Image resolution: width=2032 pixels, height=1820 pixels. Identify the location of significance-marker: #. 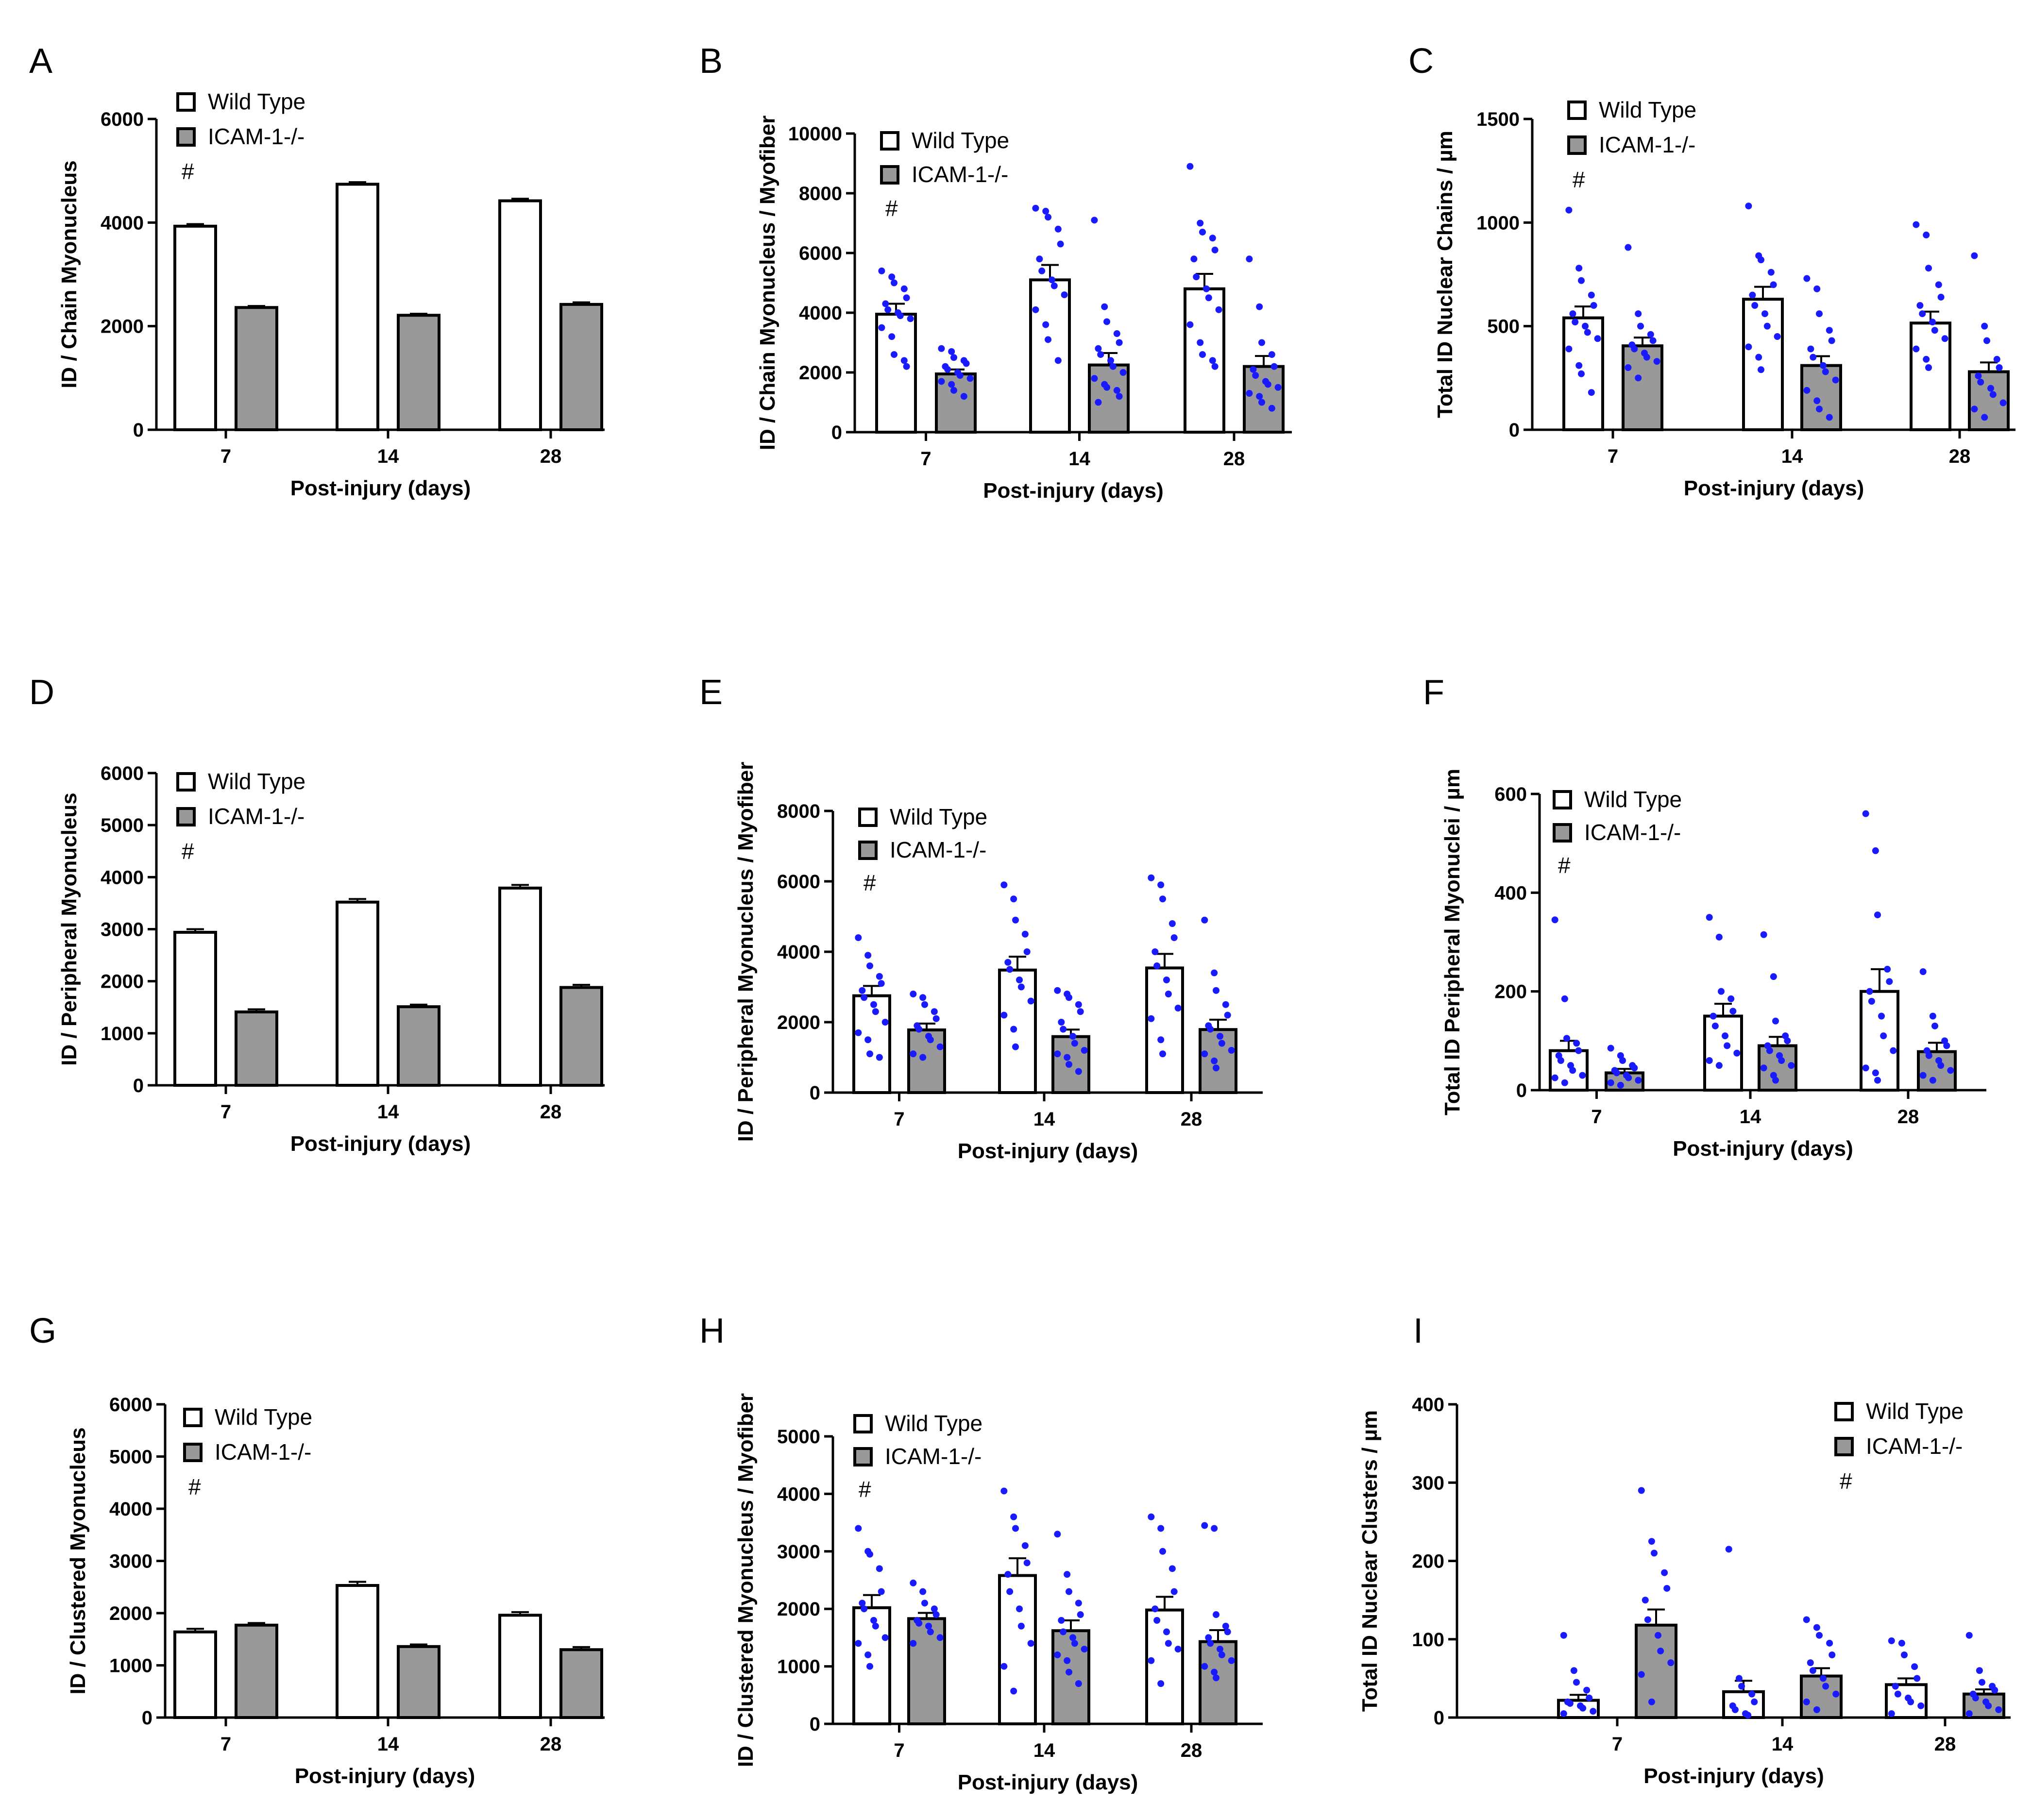
(1846, 1481).